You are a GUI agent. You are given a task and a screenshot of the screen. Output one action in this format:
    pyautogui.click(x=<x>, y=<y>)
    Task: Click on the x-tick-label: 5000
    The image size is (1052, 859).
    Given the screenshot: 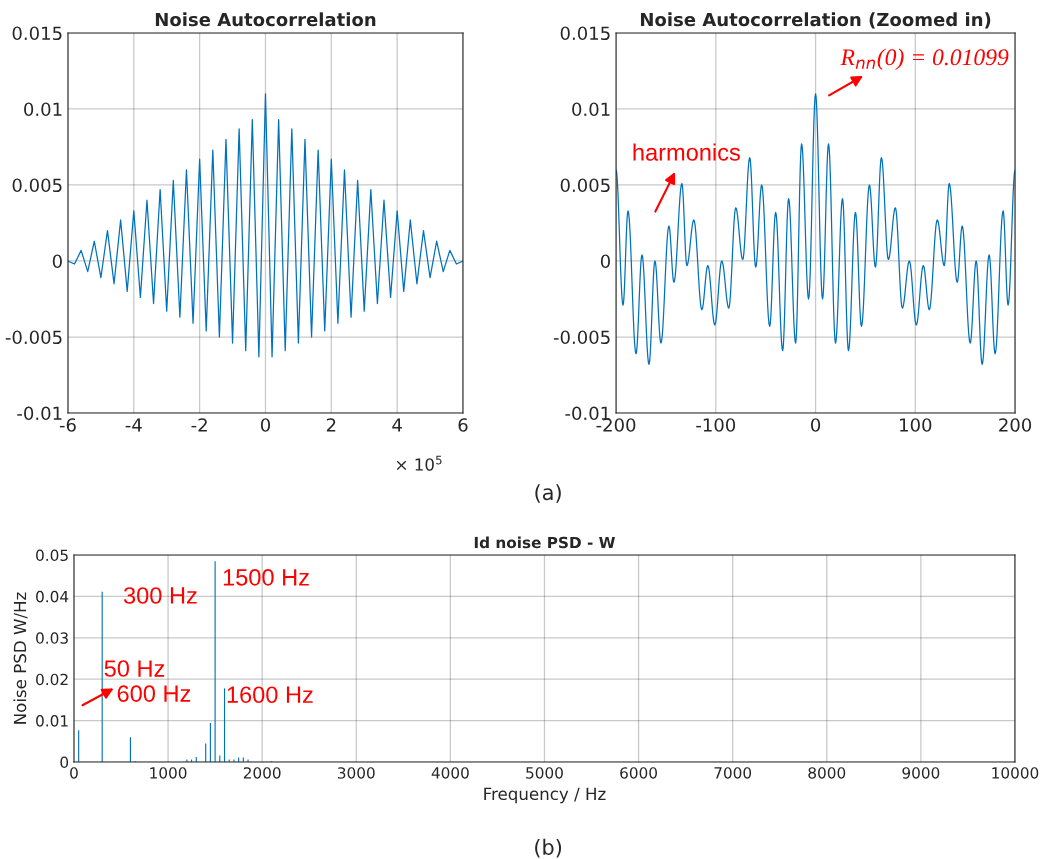 What is the action you would take?
    pyautogui.click(x=544, y=773)
    